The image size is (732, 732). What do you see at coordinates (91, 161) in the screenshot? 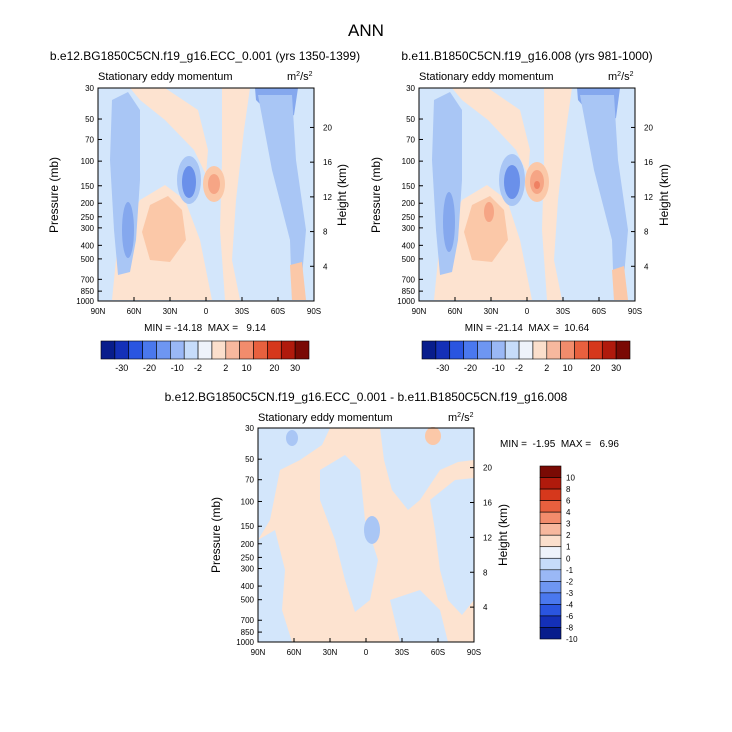
I see `pressure-tick: 100` at bounding box center [91, 161].